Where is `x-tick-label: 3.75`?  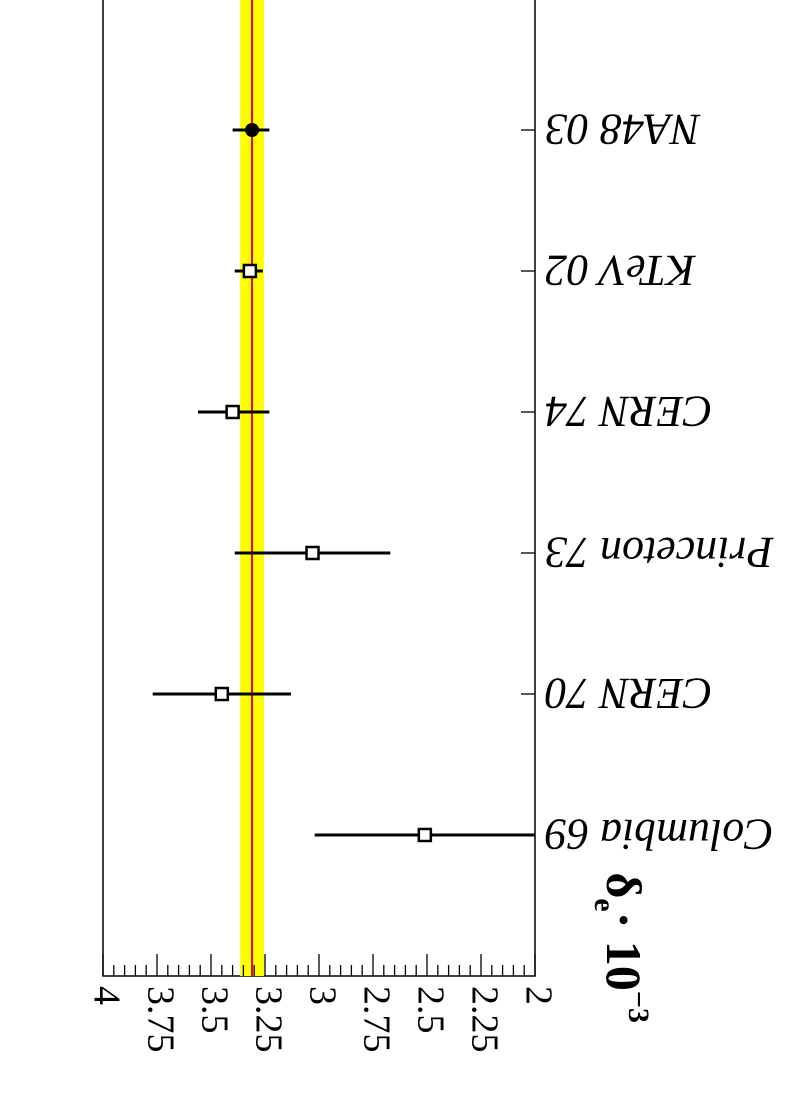 x-tick-label: 3.75 is located at coordinates (160, 1019).